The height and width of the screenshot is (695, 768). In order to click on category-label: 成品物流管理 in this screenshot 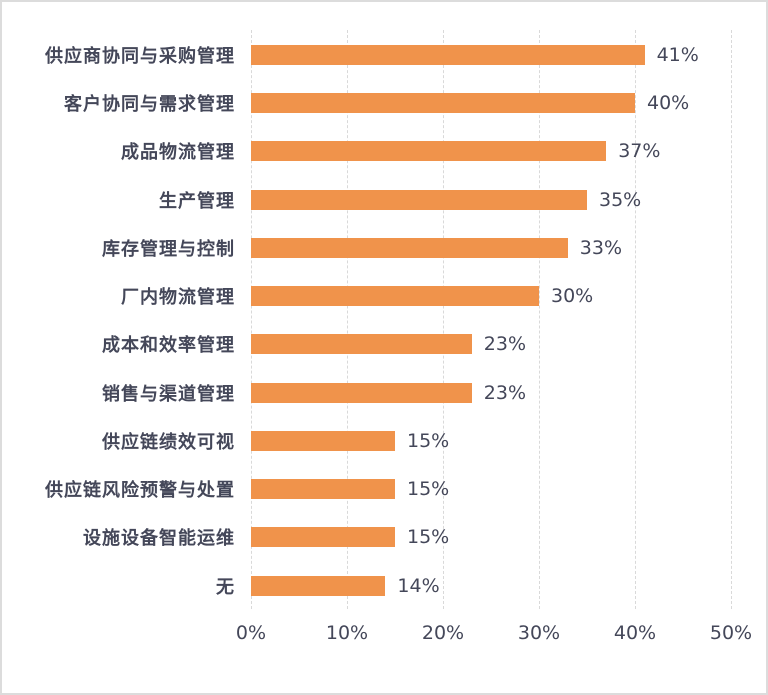, I will do `click(178, 153)`.